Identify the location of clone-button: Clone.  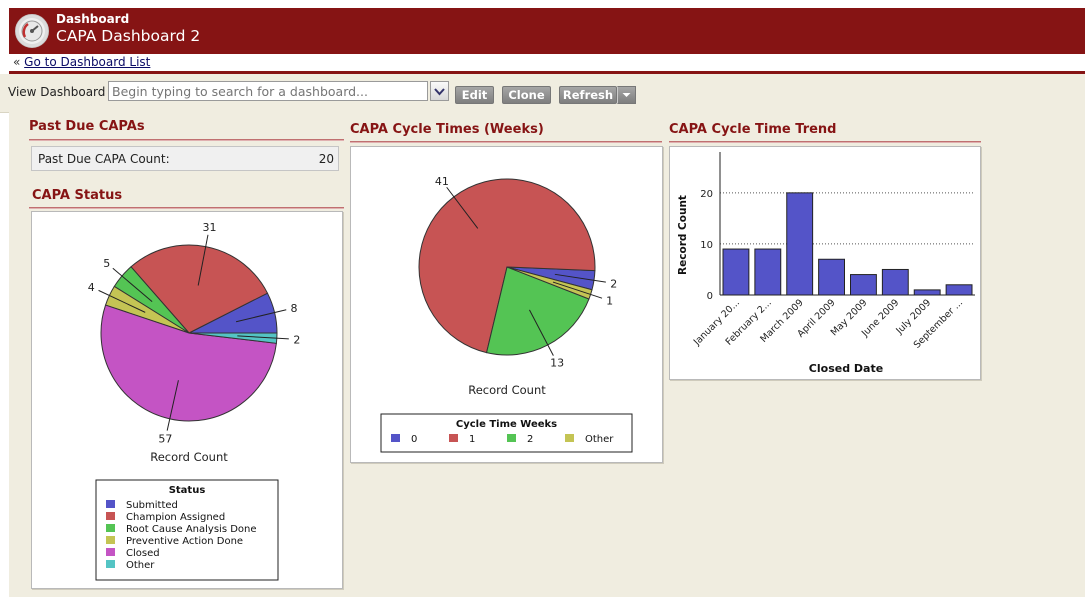
(526, 95).